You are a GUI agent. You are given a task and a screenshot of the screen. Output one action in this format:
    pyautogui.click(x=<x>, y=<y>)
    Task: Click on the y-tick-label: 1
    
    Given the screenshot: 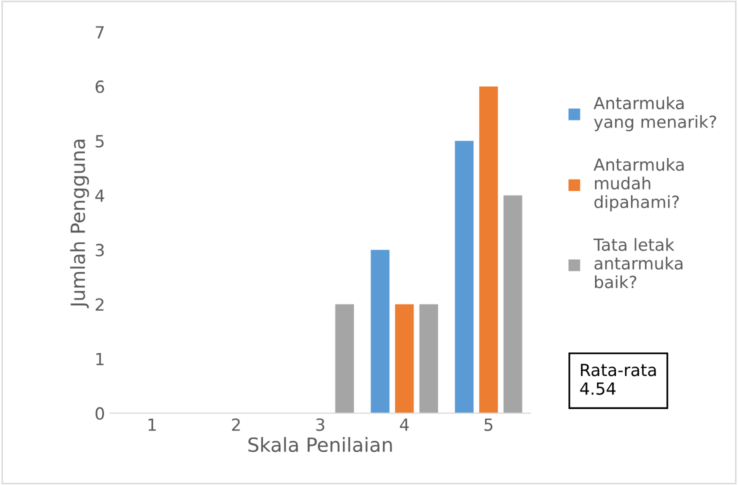 What is the action you would take?
    pyautogui.click(x=100, y=359)
    